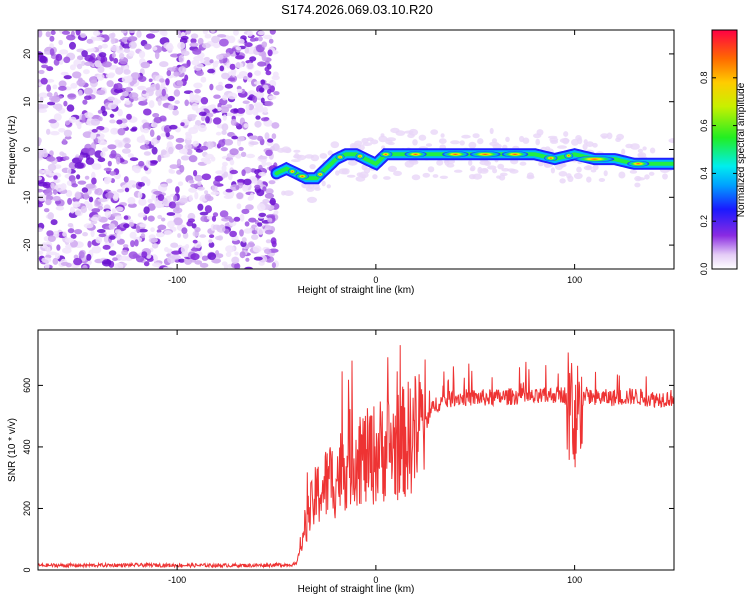 The width and height of the screenshot is (750, 600). Describe the element at coordinates (375, 280) in the screenshot. I see `x-tick-label: 0` at that location.